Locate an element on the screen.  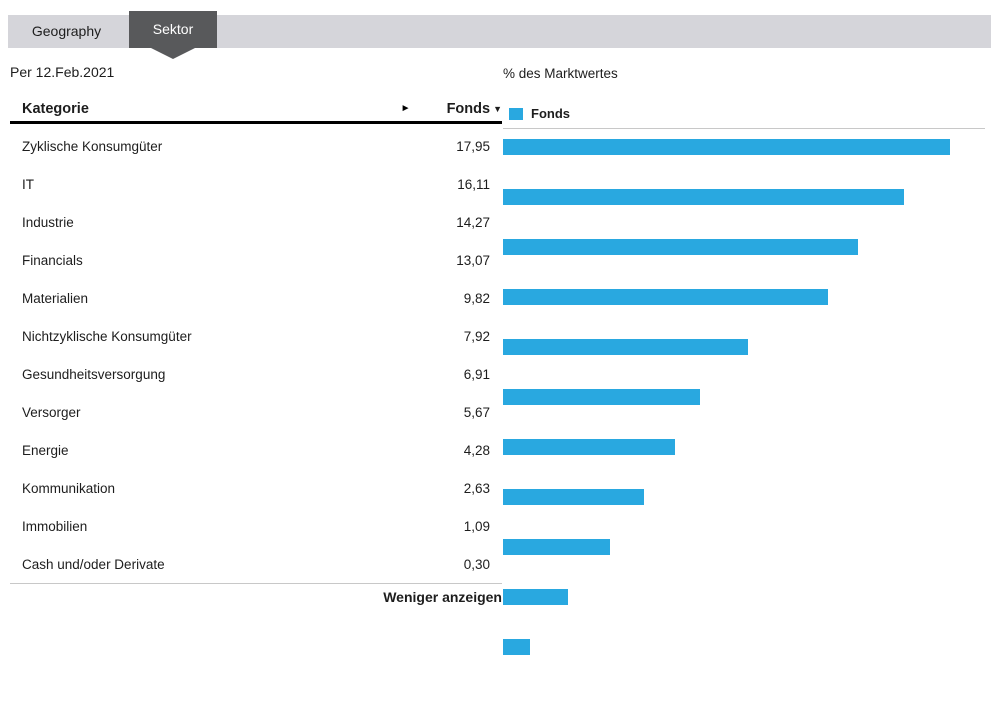
category-value: 5,67 is located at coordinates (476, 412).